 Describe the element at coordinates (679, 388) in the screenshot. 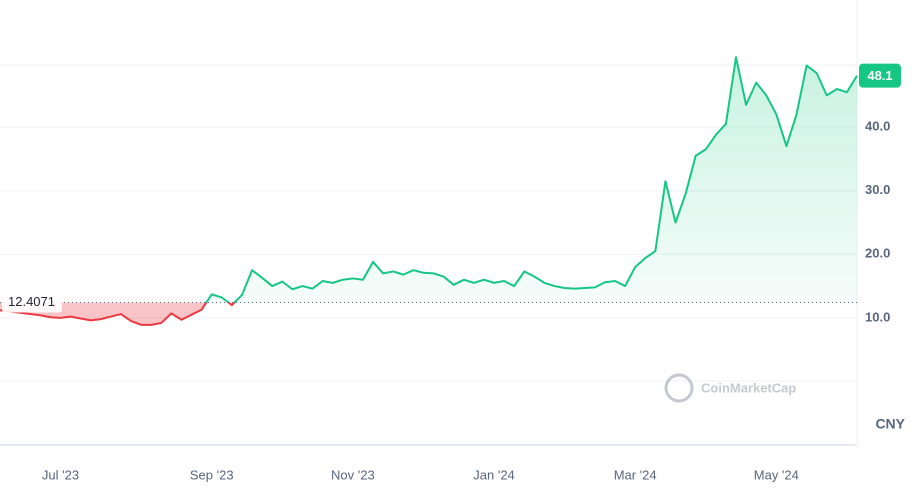

I see `watermark-logo` at that location.